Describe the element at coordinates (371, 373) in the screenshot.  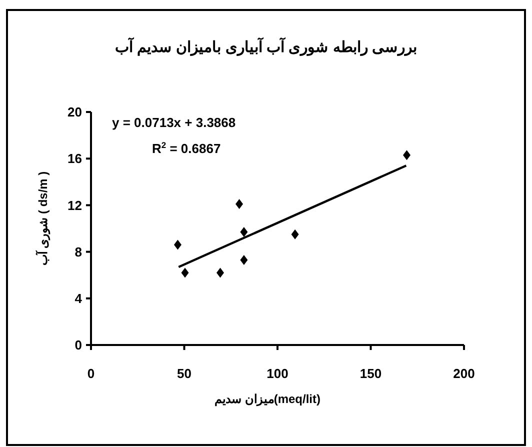
I see `x-tick-label: 150` at that location.